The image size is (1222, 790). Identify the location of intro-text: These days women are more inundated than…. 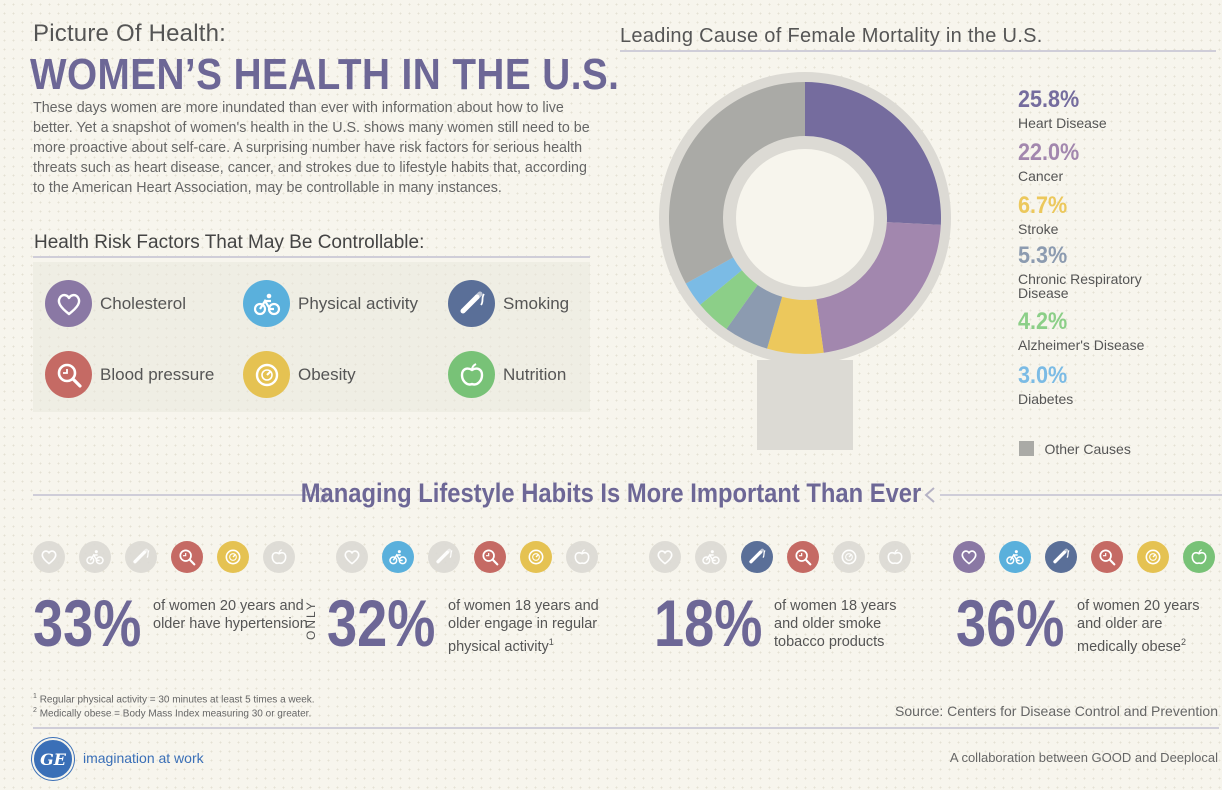
(311, 148).